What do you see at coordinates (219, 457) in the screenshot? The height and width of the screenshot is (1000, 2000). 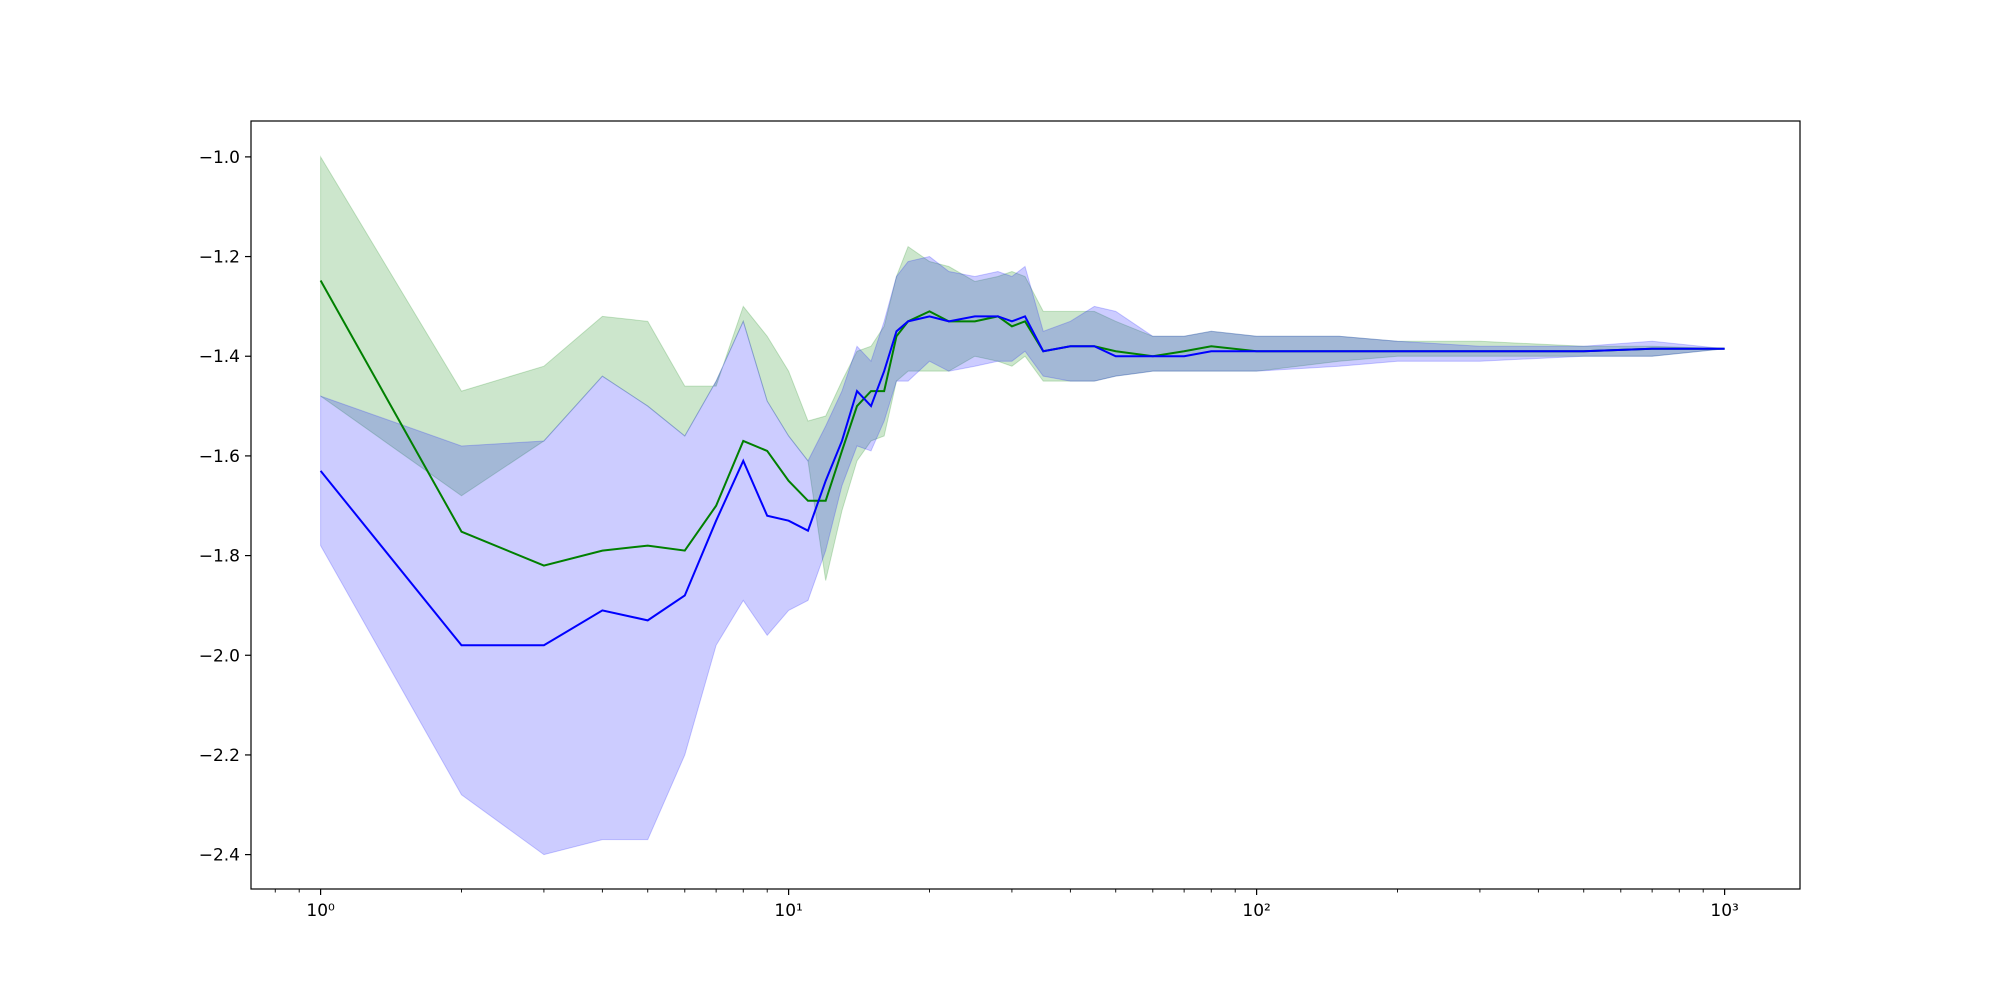 I see `y-tick-label: −1.6` at bounding box center [219, 457].